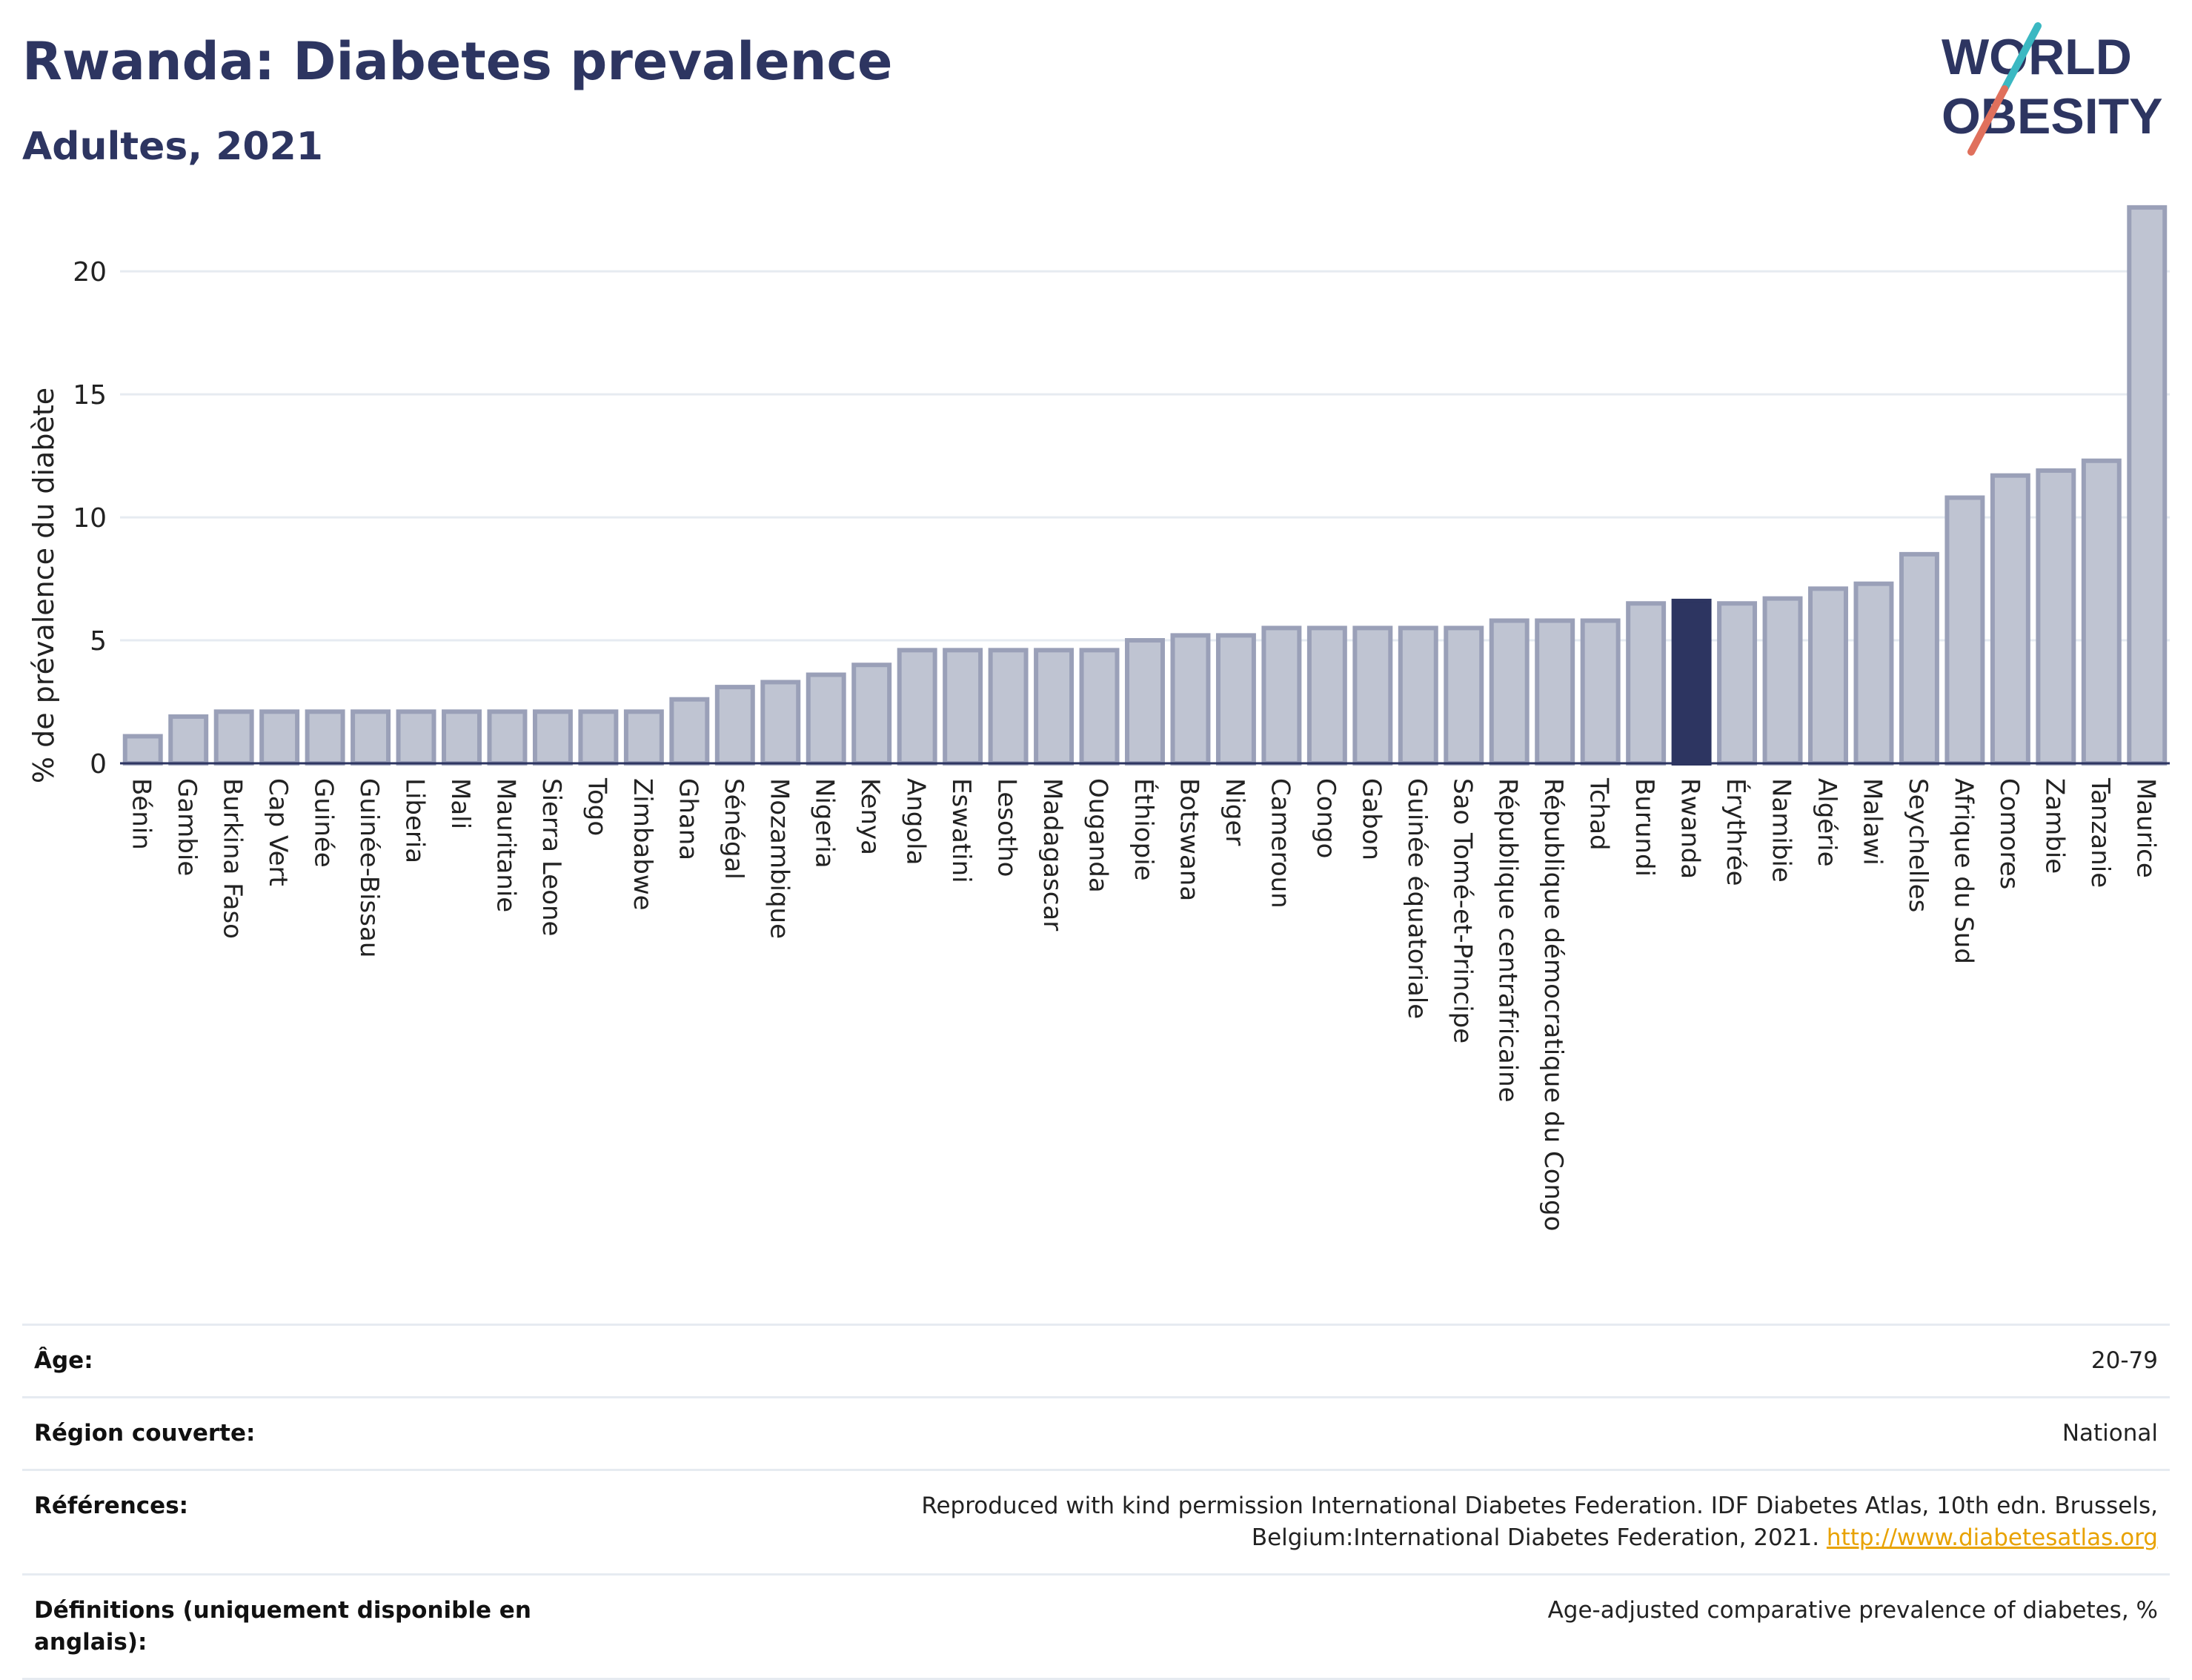 Image resolution: width=2192 pixels, height=1680 pixels. What do you see at coordinates (2021, 57) in the screenshot?
I see `logo-slash-teal` at bounding box center [2021, 57].